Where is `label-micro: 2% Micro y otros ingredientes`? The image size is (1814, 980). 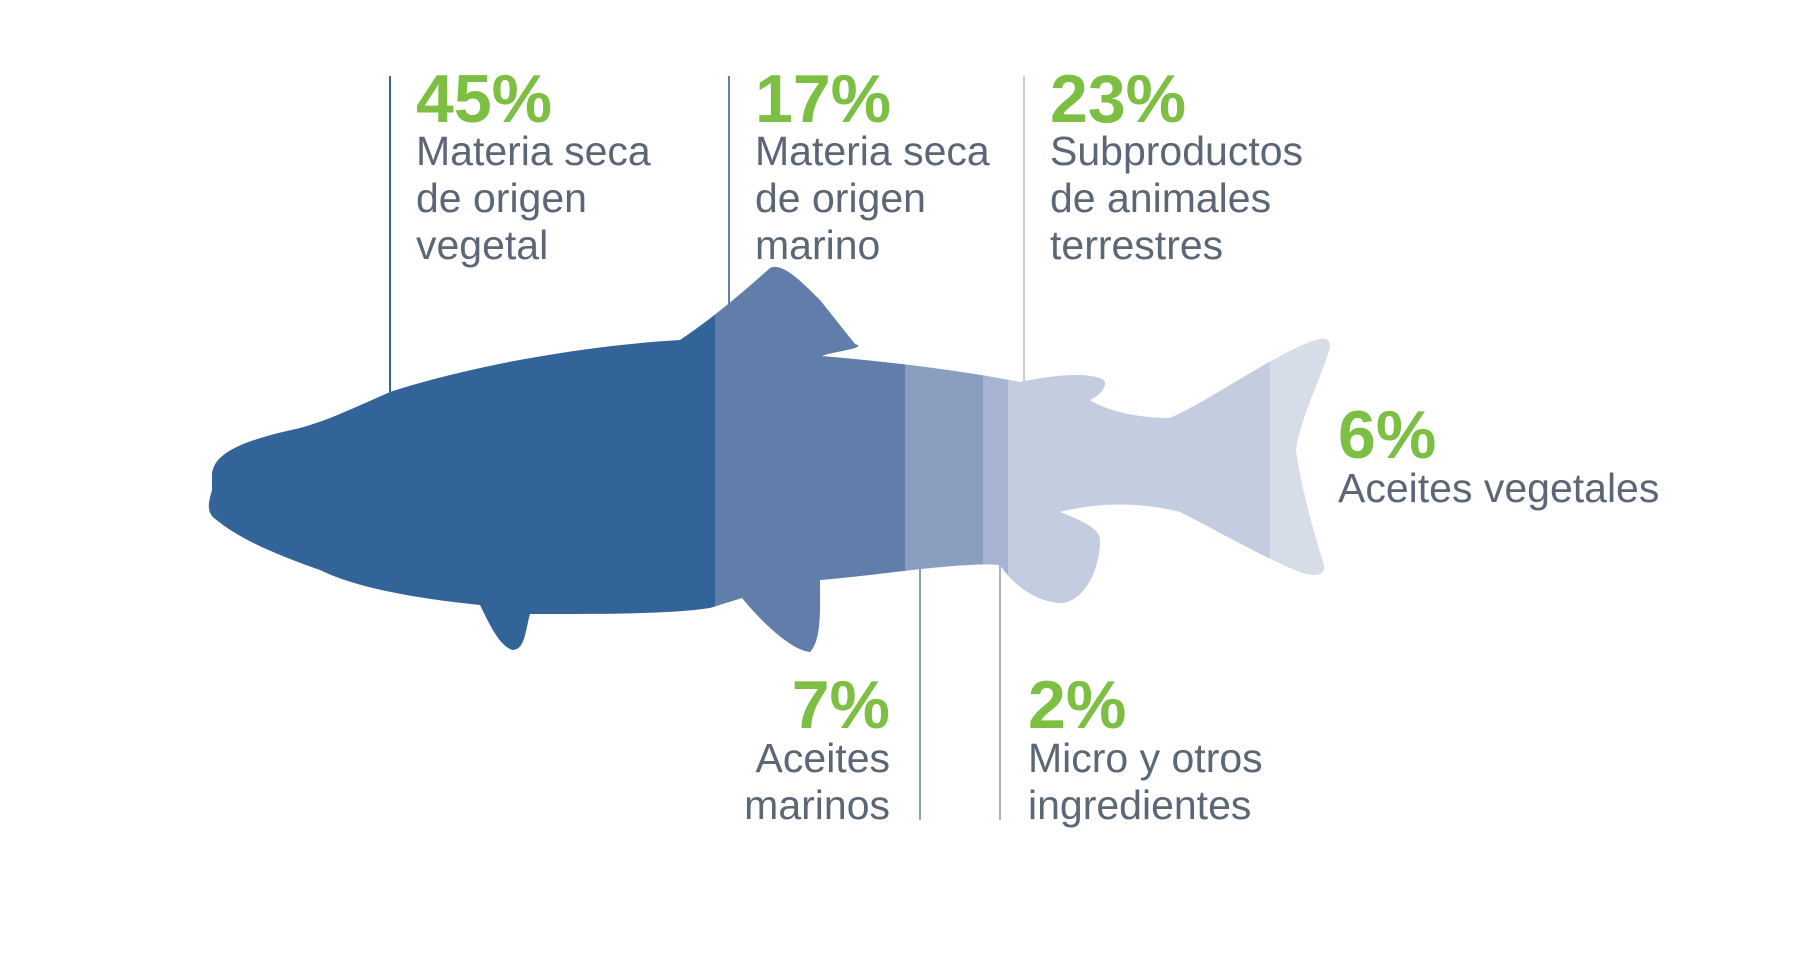
label-micro: 2% Micro y otros ingredientes is located at coordinates (1145, 747).